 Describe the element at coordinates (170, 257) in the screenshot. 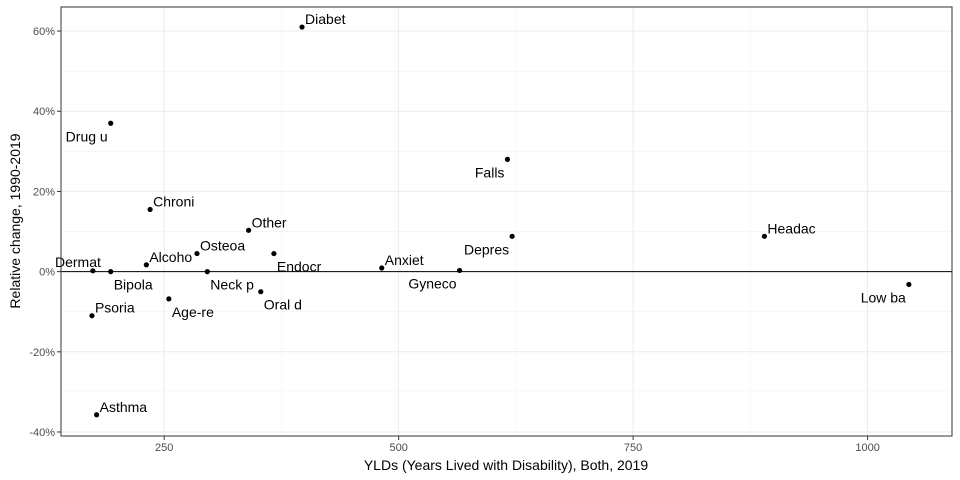

I see `point-label: Alcoho` at that location.